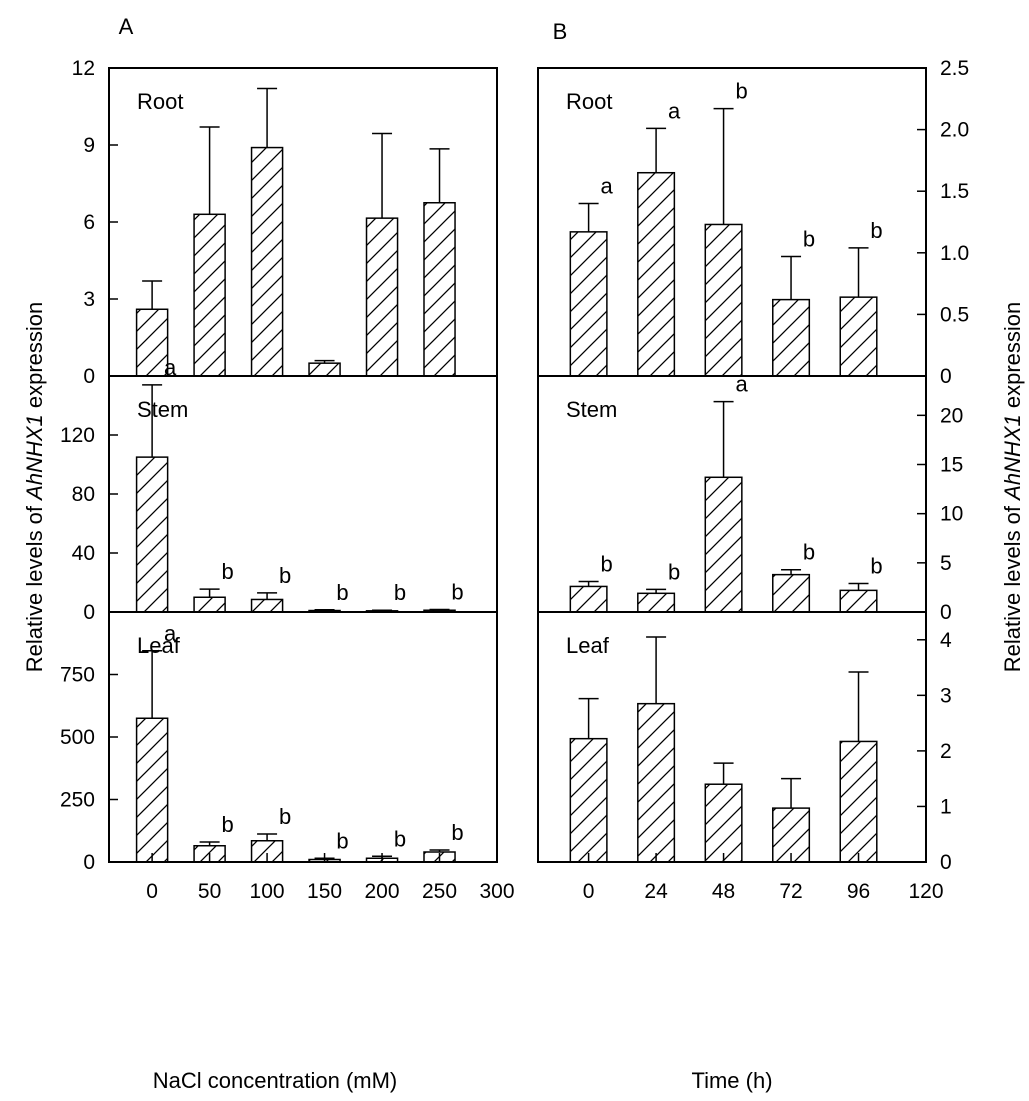 The height and width of the screenshot is (1101, 1029). I want to click on y-tick-label: 12, so click(83, 68).